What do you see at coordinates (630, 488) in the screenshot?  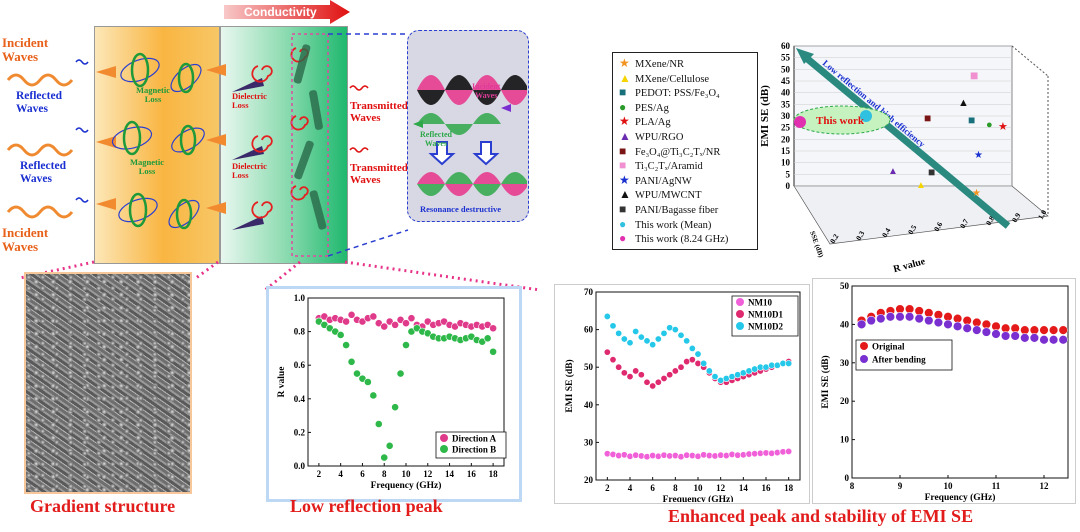 I see `x-tick-label: 4` at bounding box center [630, 488].